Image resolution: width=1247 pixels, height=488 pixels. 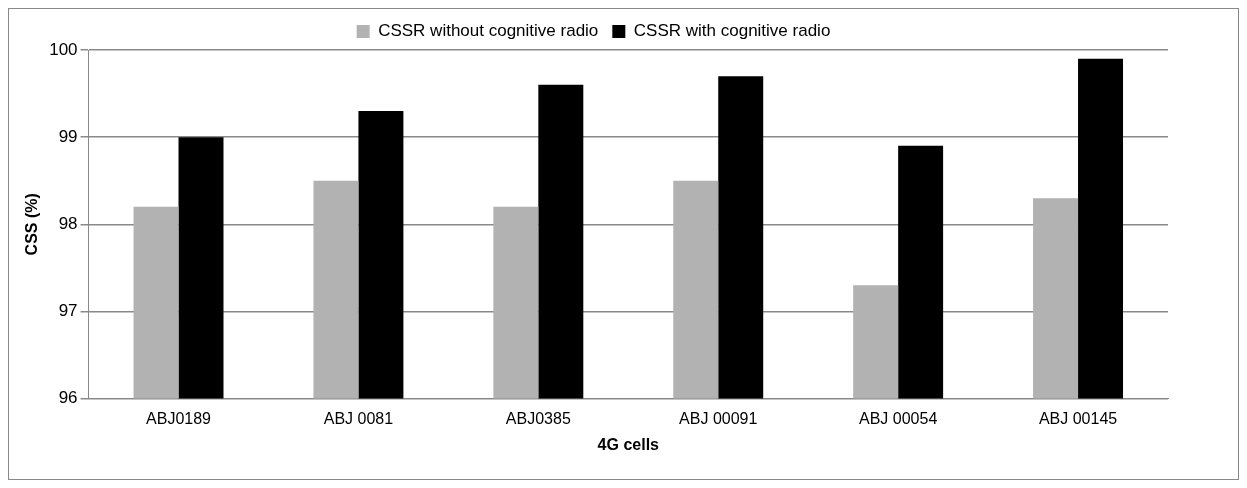 What do you see at coordinates (68, 223) in the screenshot?
I see `y-tick-label: 98` at bounding box center [68, 223].